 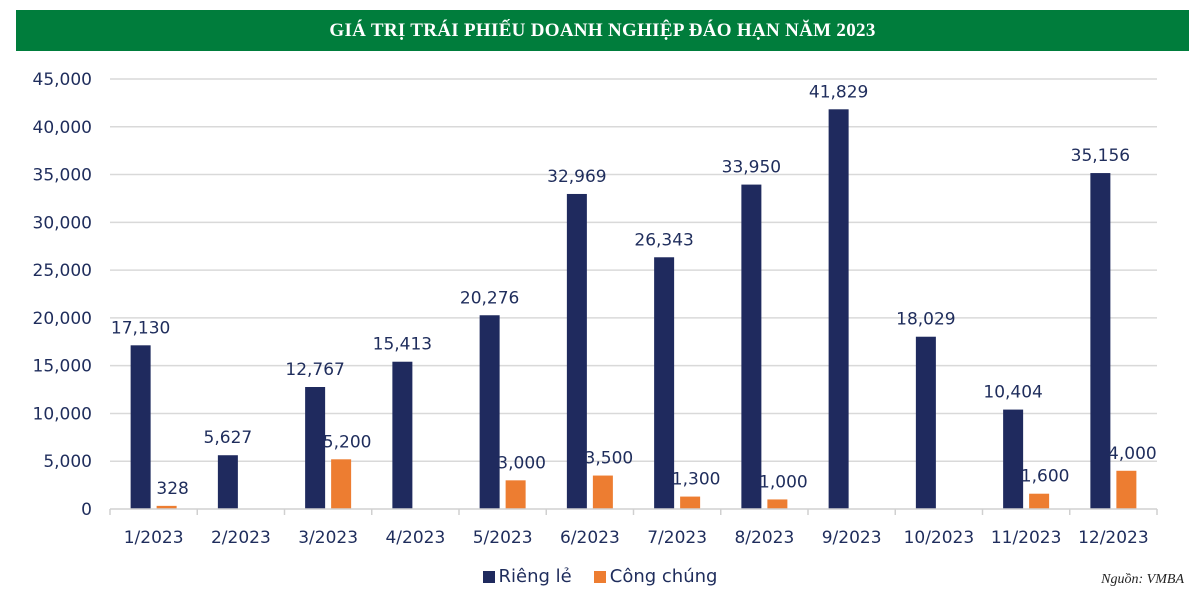 I want to click on y-tick-label: 25,000, so click(x=62, y=271).